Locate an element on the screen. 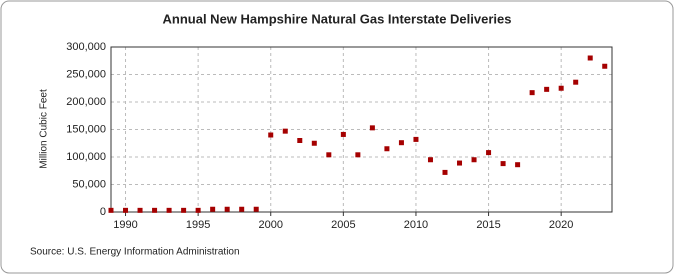 The width and height of the screenshot is (675, 275). y-tick-label: 200,000 is located at coordinates (86, 102).